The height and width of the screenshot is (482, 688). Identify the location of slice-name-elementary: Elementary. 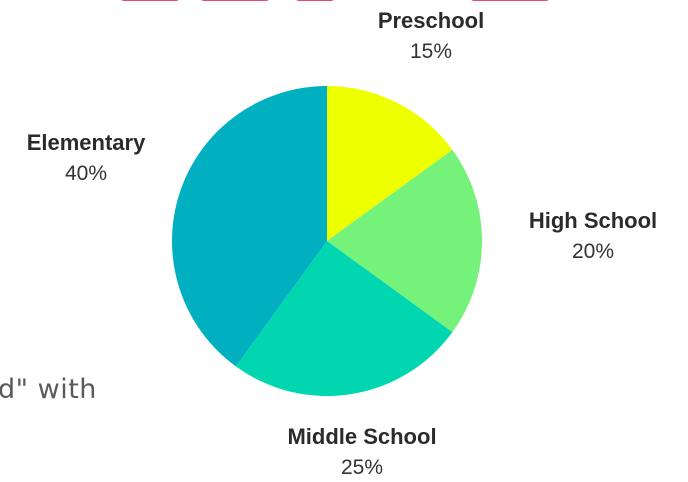
(86, 142).